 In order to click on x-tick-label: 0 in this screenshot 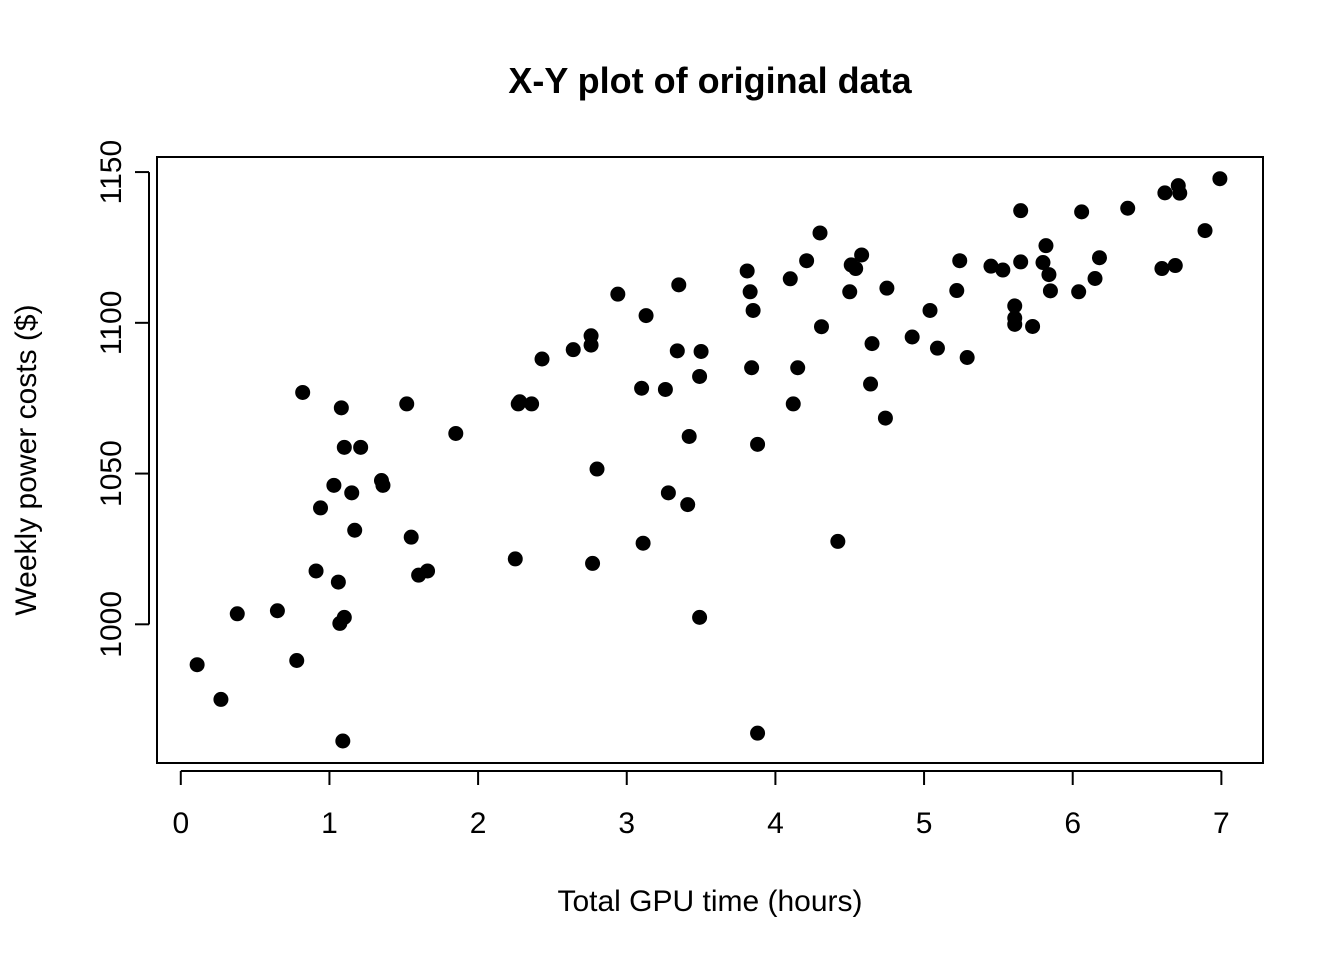, I will do `click(180, 823)`.